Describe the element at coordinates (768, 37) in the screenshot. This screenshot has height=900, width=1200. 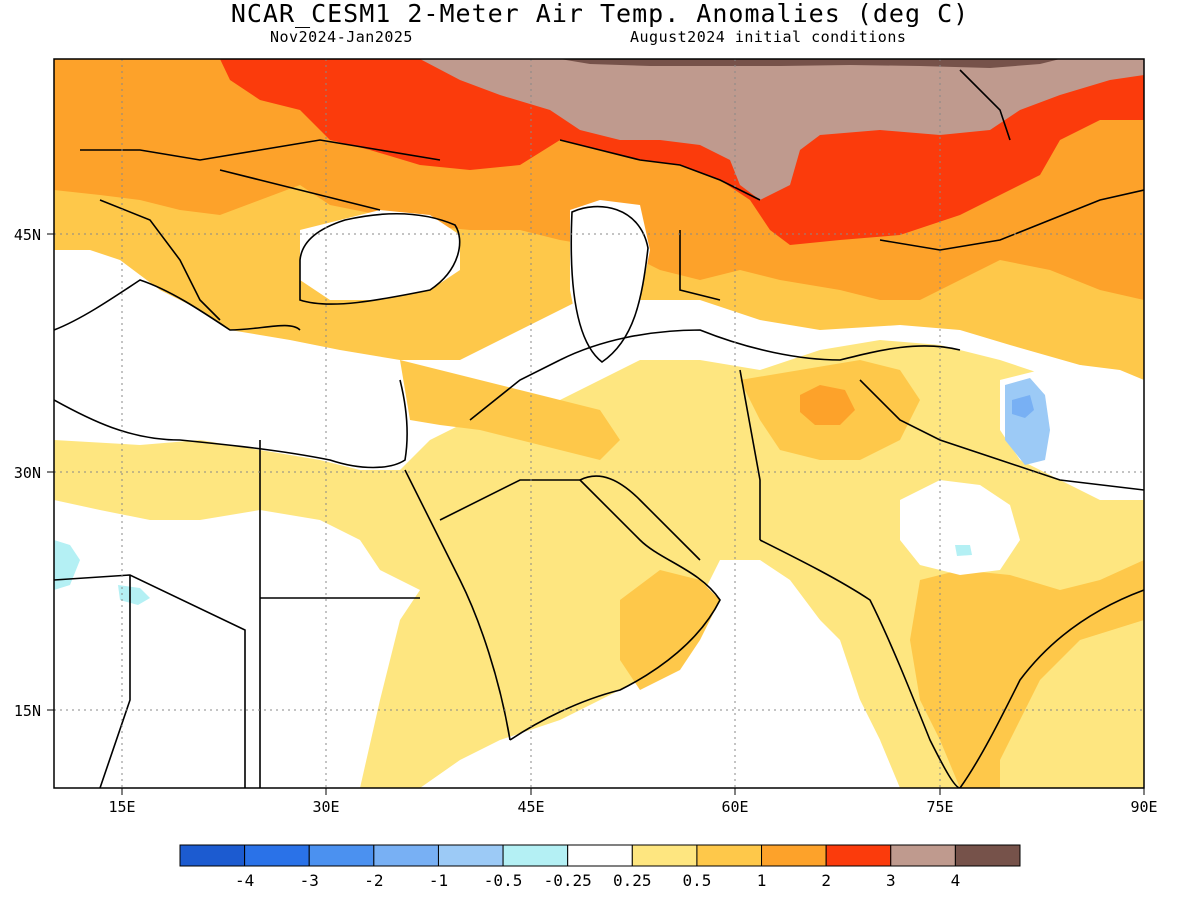
I see `initial-conditions: August2024 initial conditions` at that location.